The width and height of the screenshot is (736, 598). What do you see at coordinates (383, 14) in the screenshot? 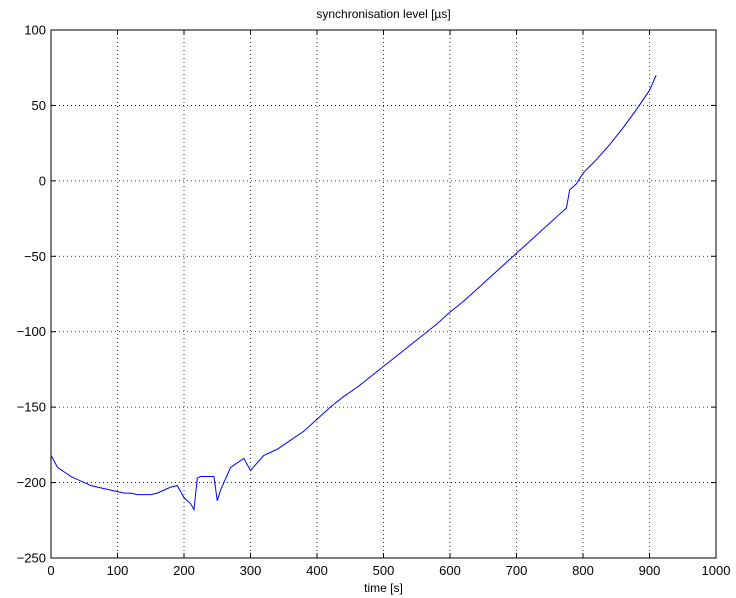
I see `chart-title: synchronisation level [µs]` at bounding box center [383, 14].